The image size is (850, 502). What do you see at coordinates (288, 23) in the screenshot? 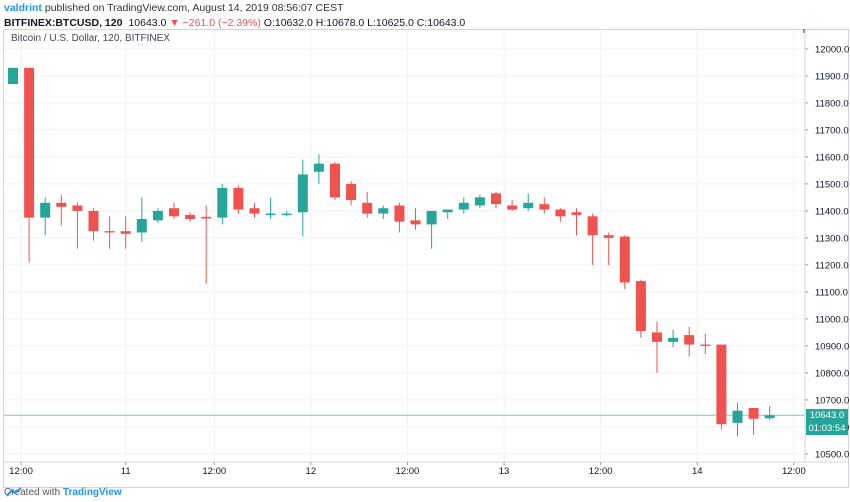
I see `ohlc-open: O:10632.0` at bounding box center [288, 23].